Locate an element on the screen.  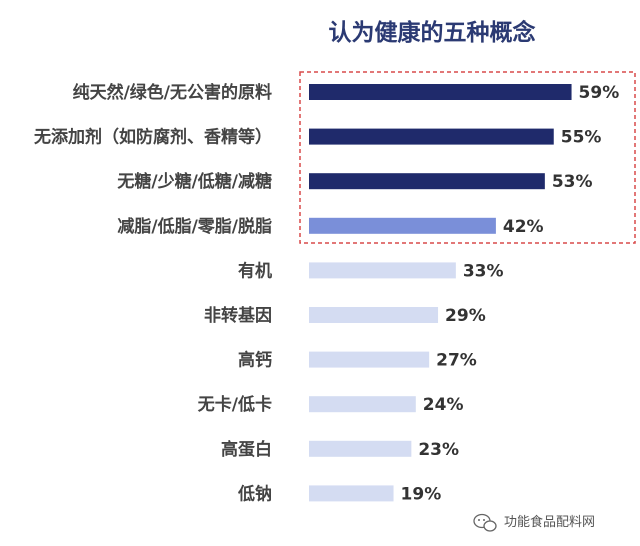
category-label: 无卡/低卡 is located at coordinates (234, 404).